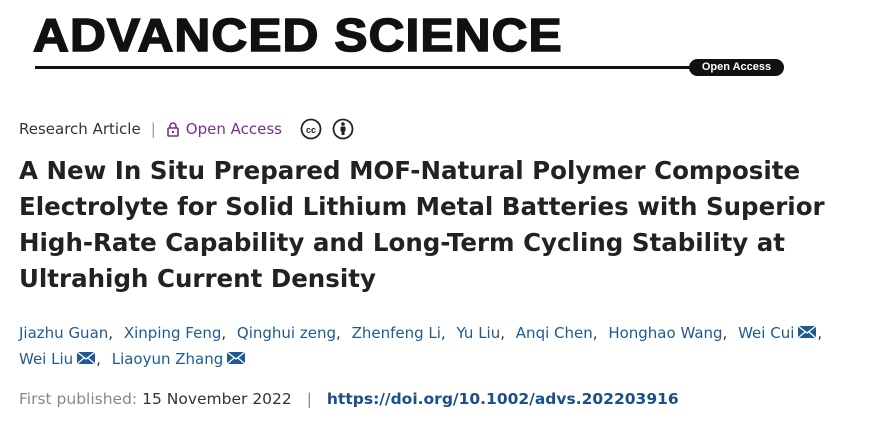 This screenshot has width=873, height=422. I want to click on author-name: Wei Cui, so click(766, 333).